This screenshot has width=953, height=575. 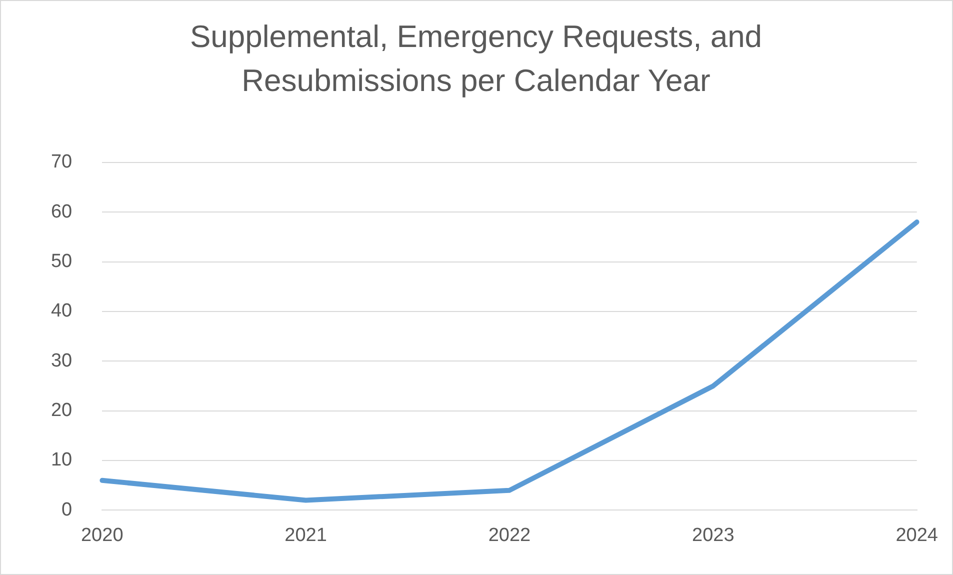 What do you see at coordinates (476, 59) in the screenshot?
I see `chart-title: Supplemental, Emergency Requests, and Resubmissions per Calendar Year` at bounding box center [476, 59].